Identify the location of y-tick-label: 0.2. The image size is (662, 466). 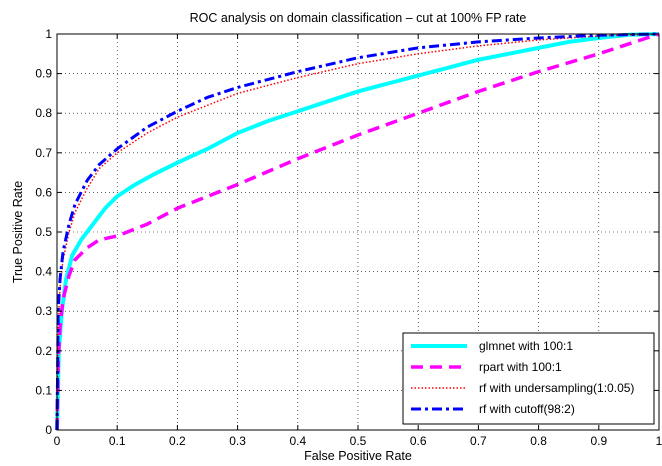
(43, 351).